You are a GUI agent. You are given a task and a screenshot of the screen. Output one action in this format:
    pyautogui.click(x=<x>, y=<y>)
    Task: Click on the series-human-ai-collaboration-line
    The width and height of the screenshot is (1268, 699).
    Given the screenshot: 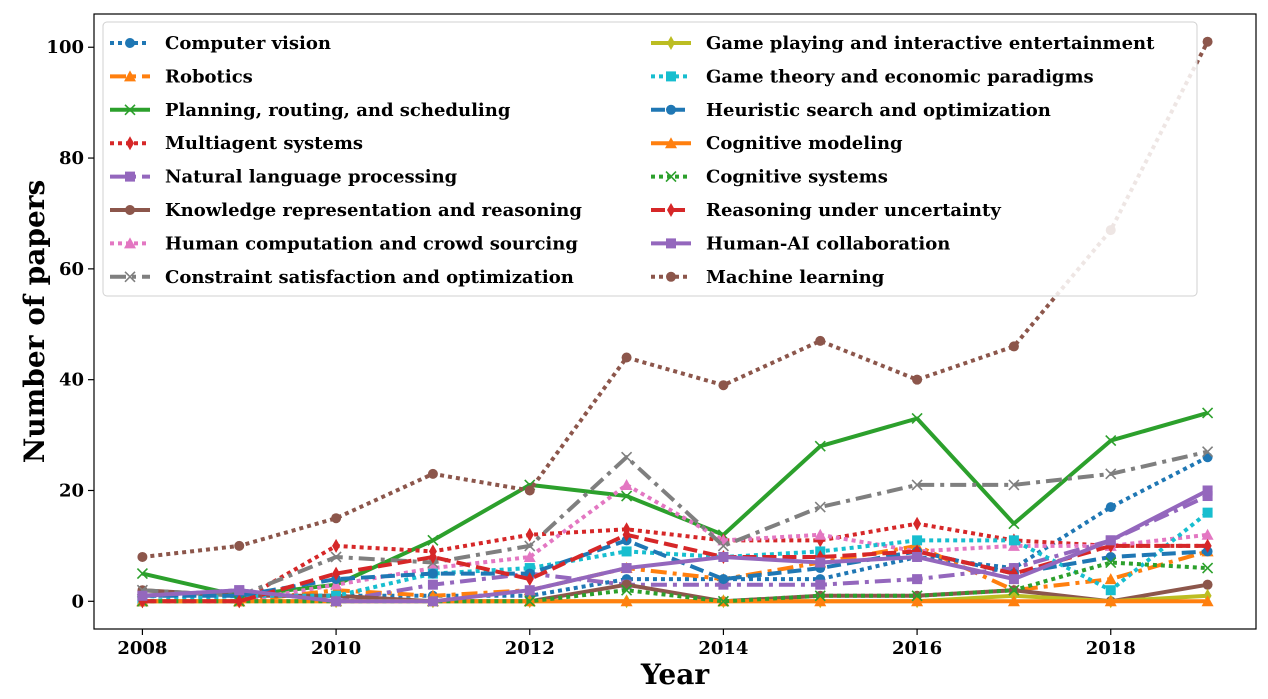 What is the action you would take?
    pyautogui.click(x=675, y=546)
    